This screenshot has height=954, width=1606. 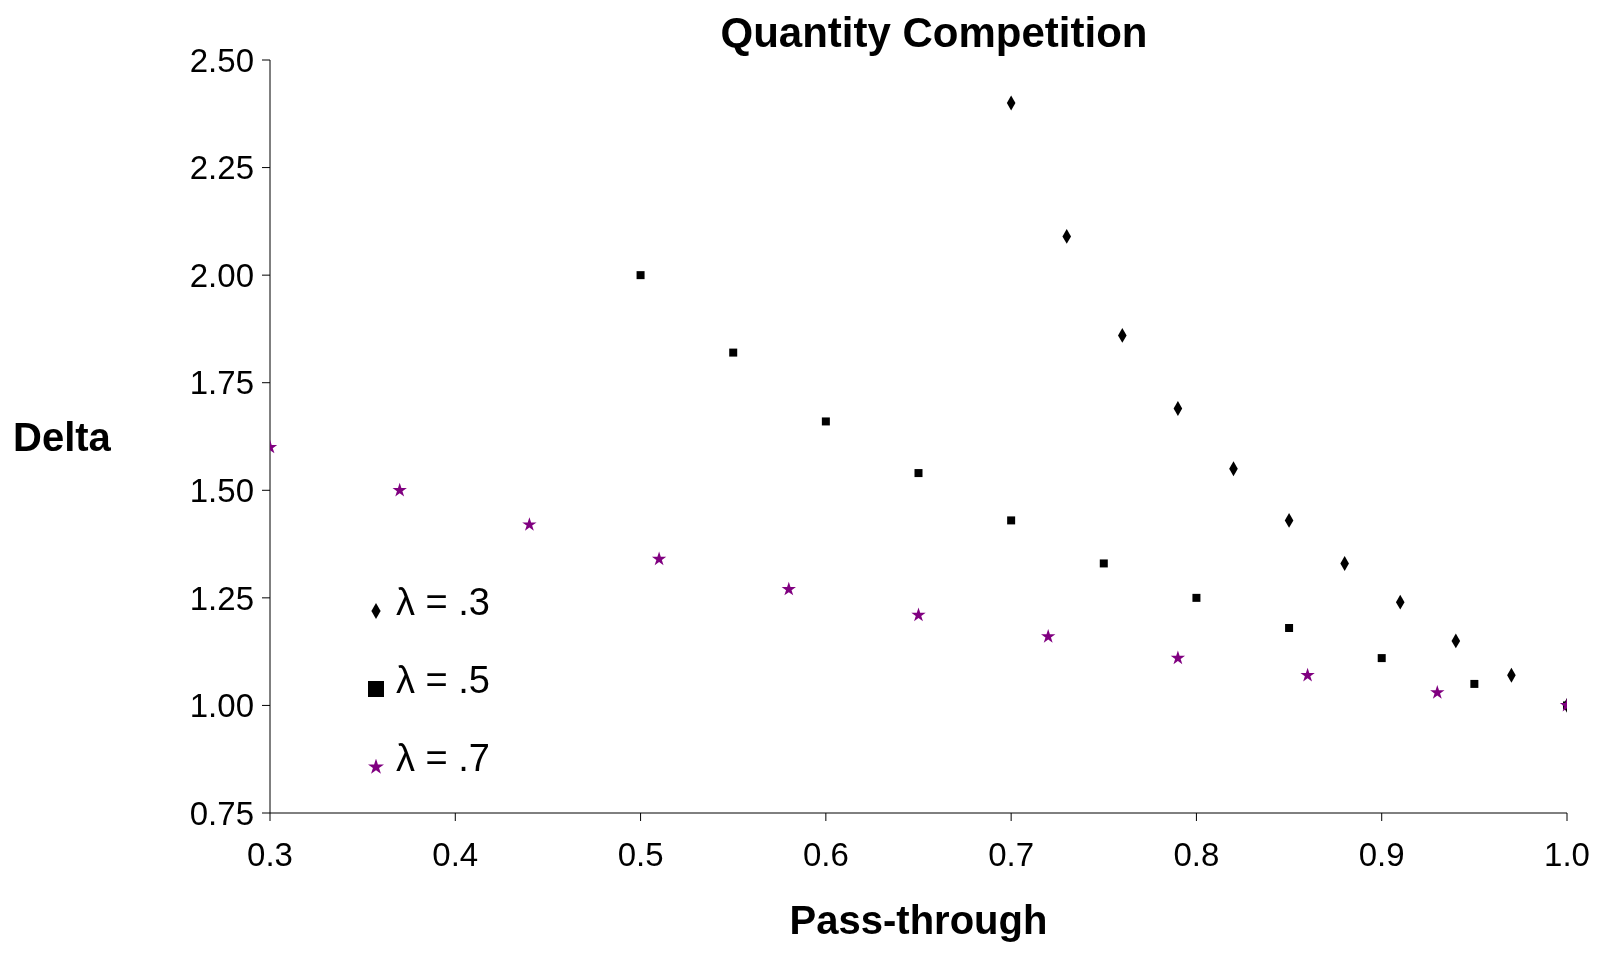 What do you see at coordinates (455, 855) in the screenshot?
I see `x-tick-label: 0.4` at bounding box center [455, 855].